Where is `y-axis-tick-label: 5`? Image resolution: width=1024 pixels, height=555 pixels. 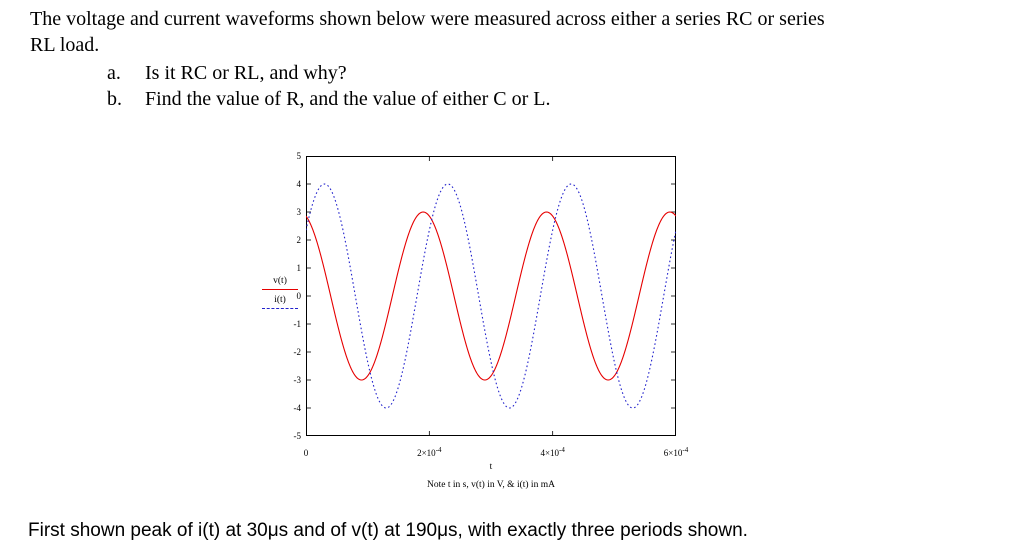
y-axis-tick-label: 5 is located at coordinates (299, 156).